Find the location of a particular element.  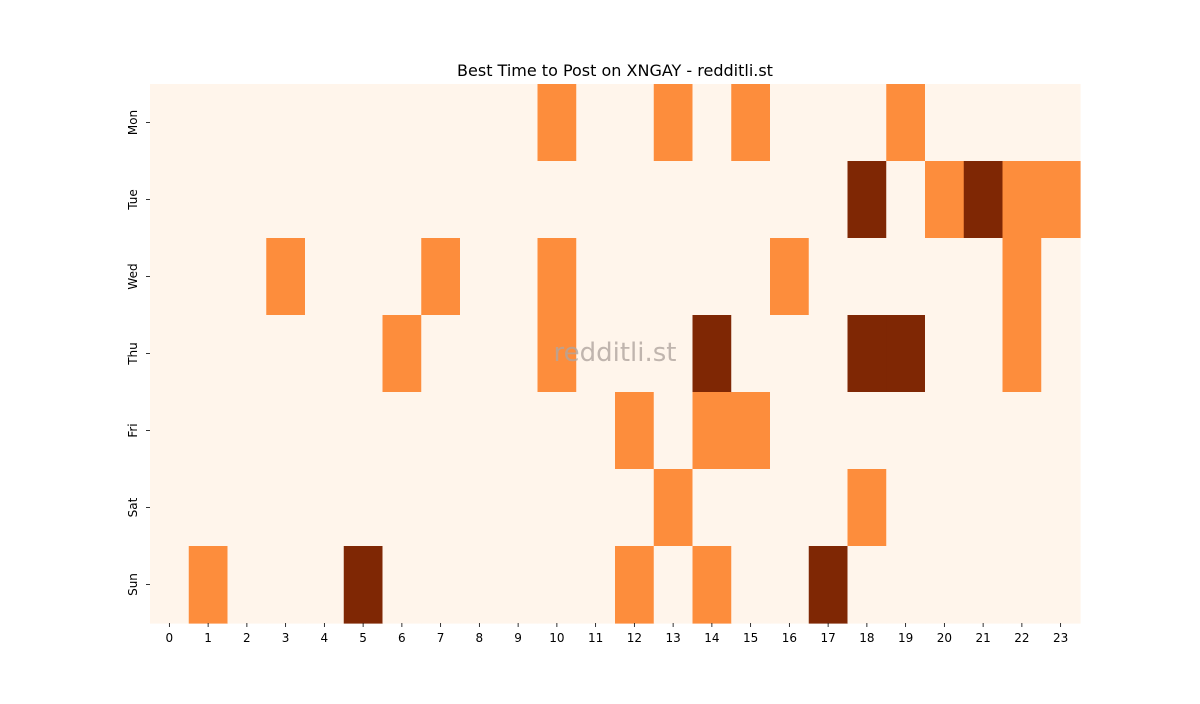

x-tick-label: 10 is located at coordinates (556, 638).